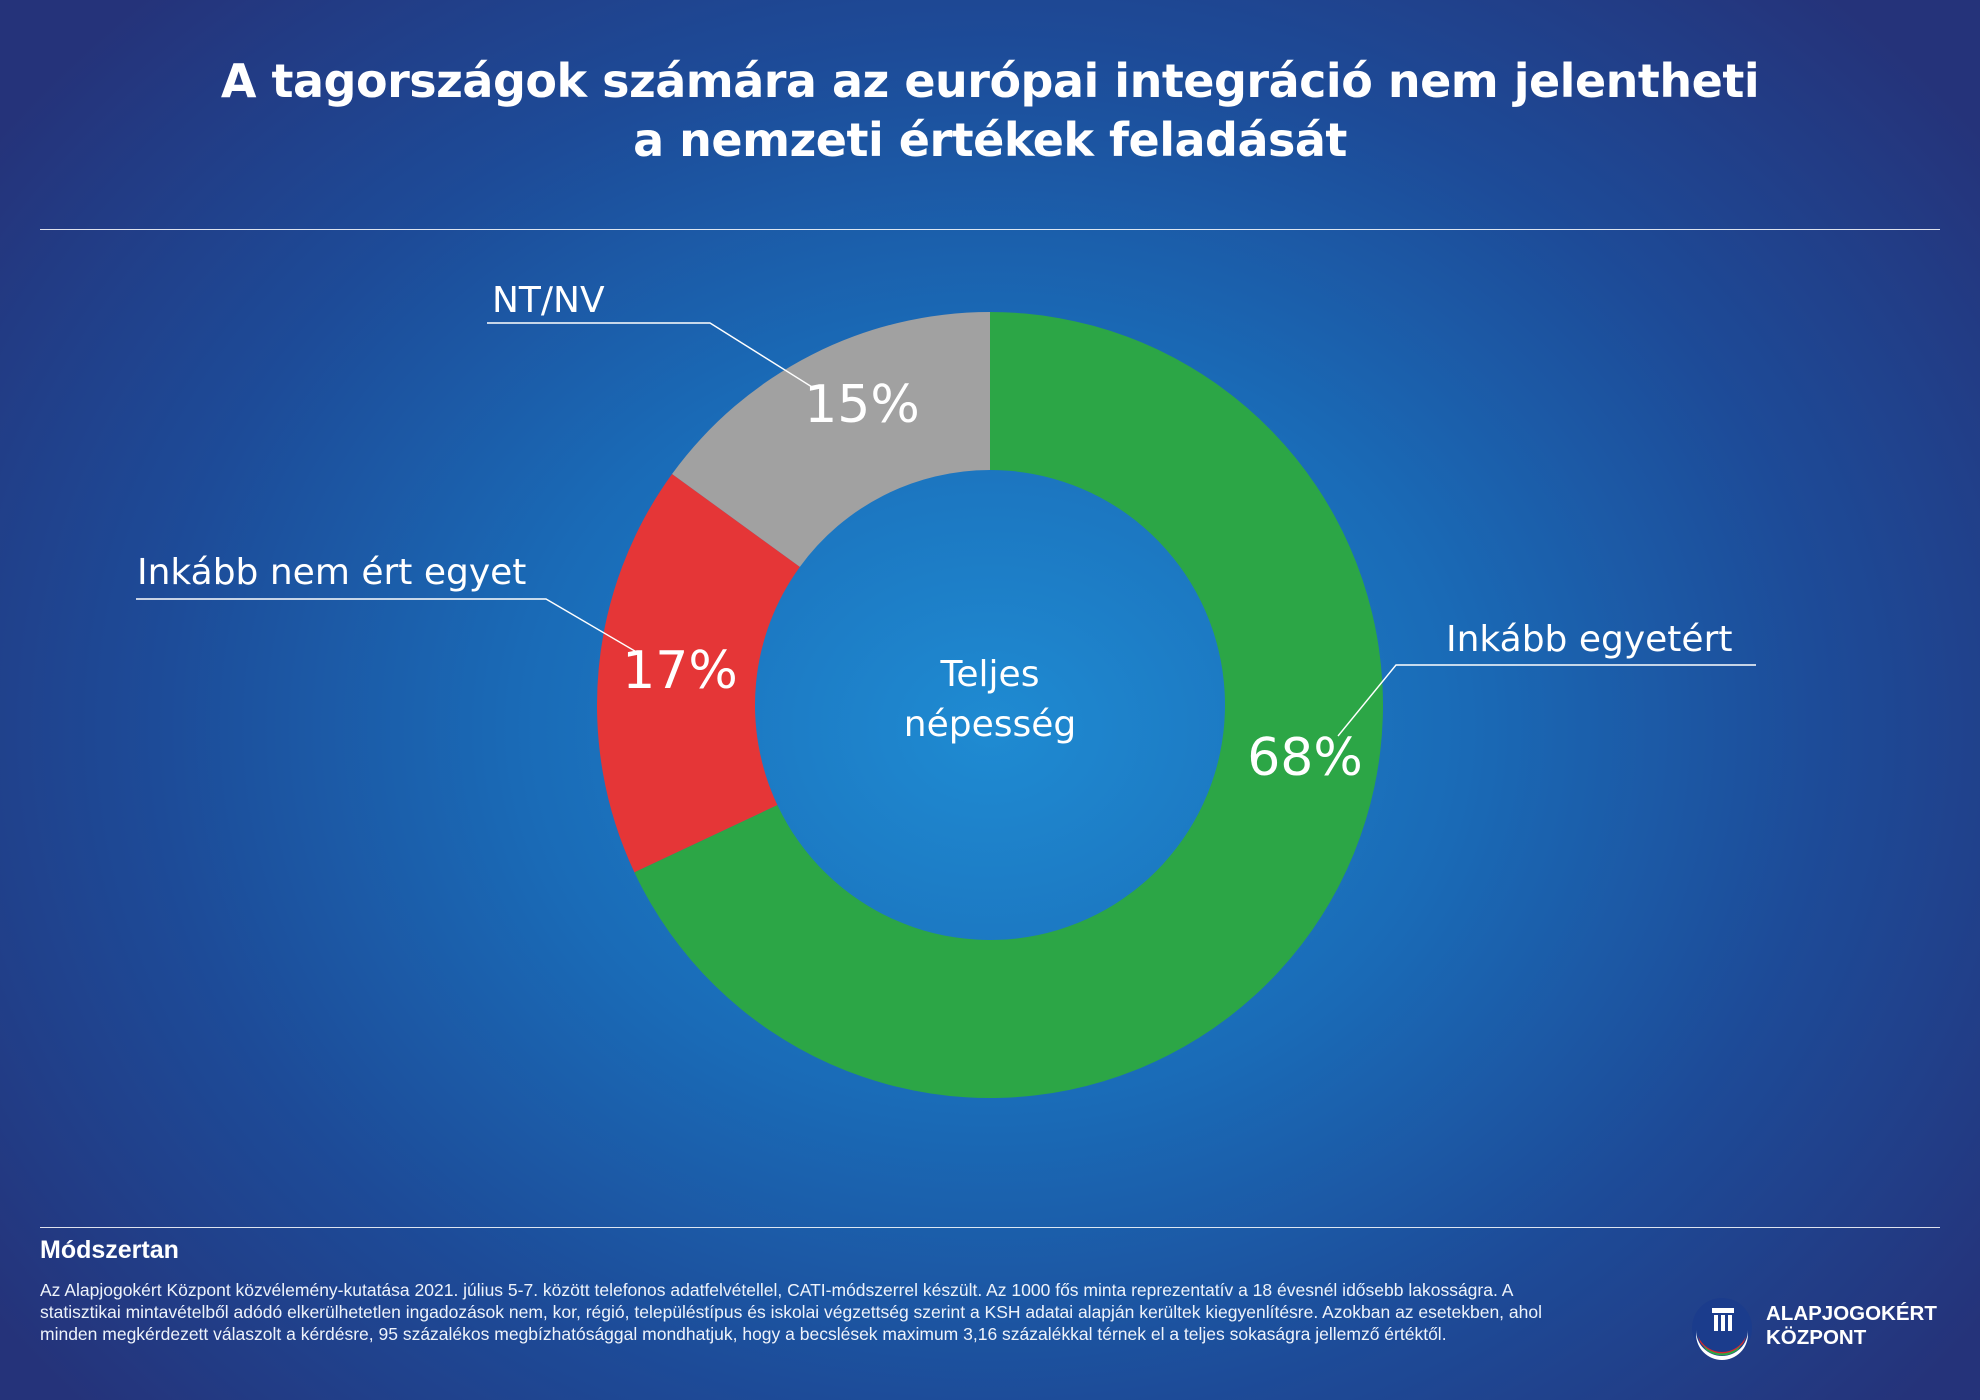  What do you see at coordinates (1305, 758) in the screenshot?
I see `slice-percent-label-0: 68%` at bounding box center [1305, 758].